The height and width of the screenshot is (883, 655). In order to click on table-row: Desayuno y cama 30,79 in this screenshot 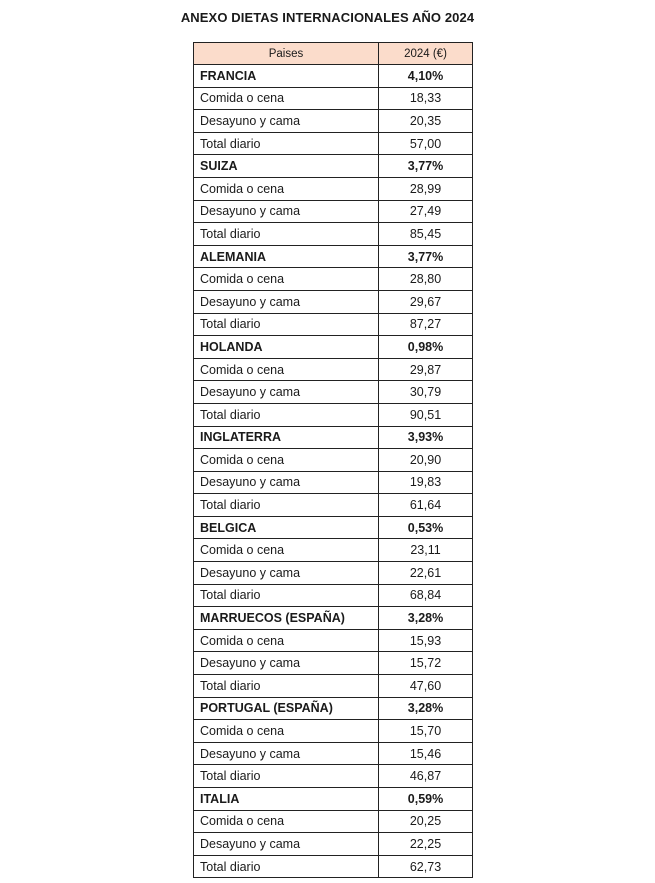, I will do `click(333, 392)`.